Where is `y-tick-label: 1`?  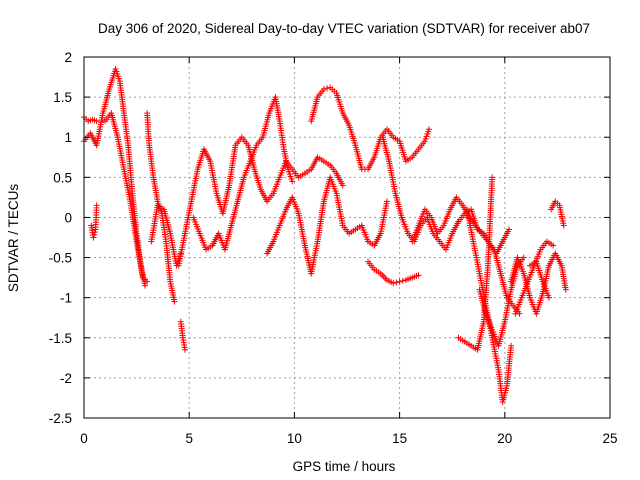
y-tick-label: 1 is located at coordinates (68, 137).